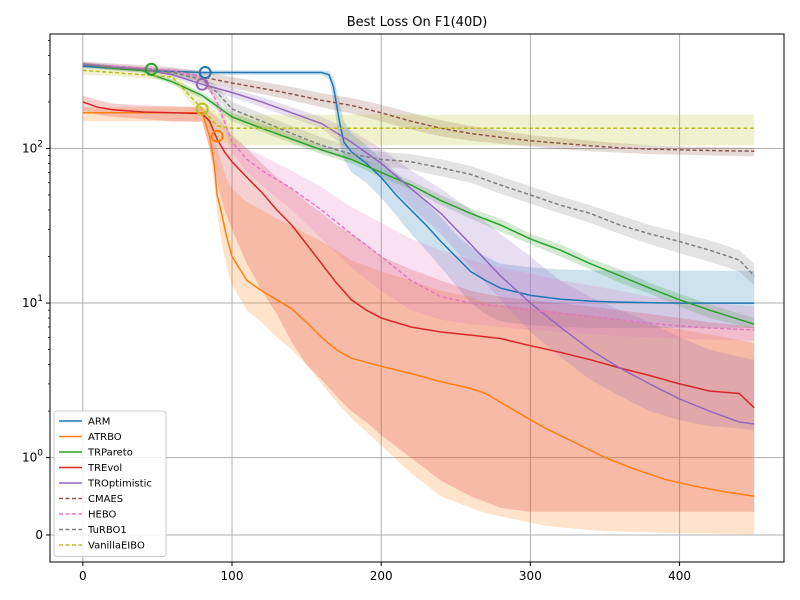 The image size is (800, 600). What do you see at coordinates (102, 515) in the screenshot?
I see `legend-label-hebo: HEBO` at bounding box center [102, 515].